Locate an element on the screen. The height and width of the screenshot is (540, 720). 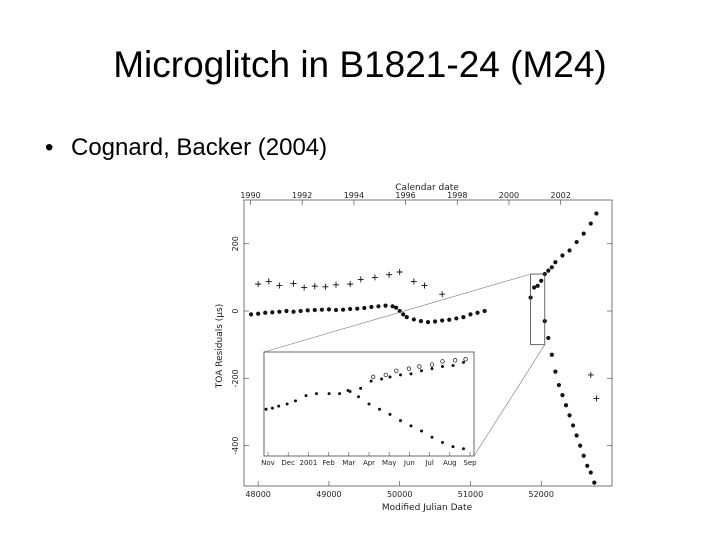
y-axis-label: TOA Residuals (μs) is located at coordinates (220, 346).